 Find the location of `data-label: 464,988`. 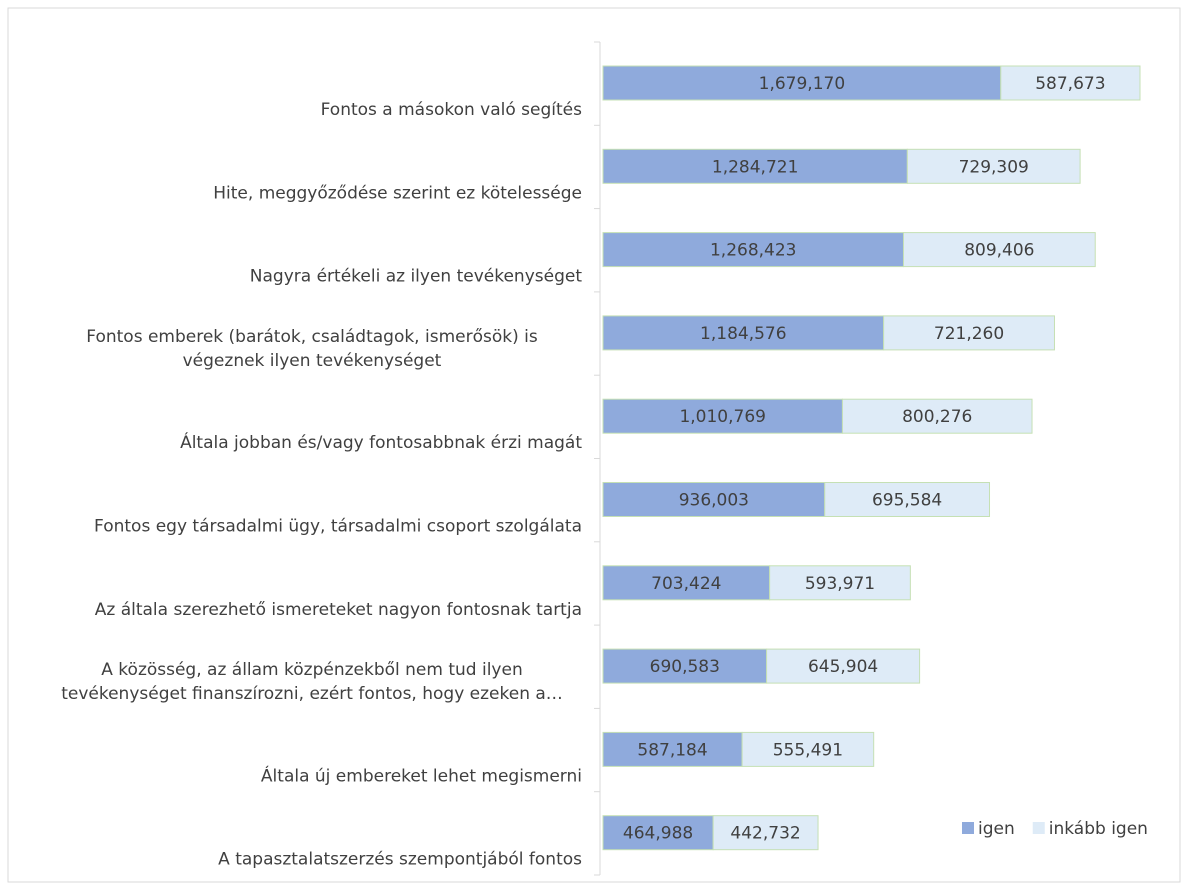

data-label: 464,988 is located at coordinates (658, 834).